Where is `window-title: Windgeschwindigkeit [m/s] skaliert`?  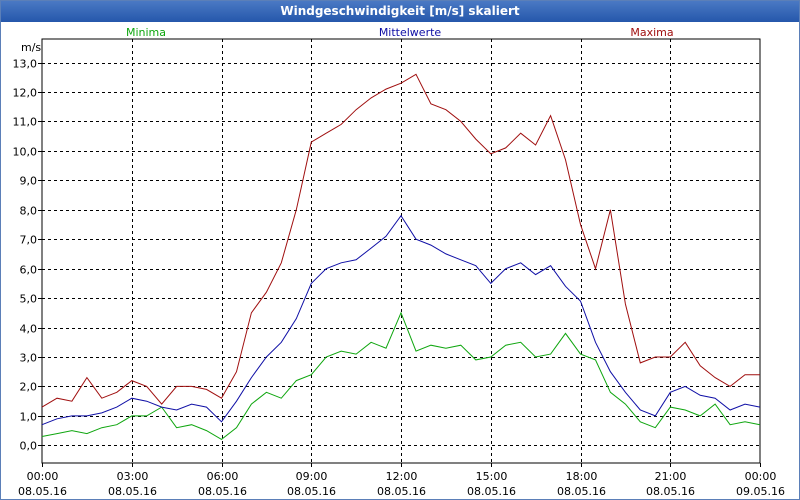
window-title: Windgeschwindigkeit [m/s] skaliert is located at coordinates (400, 11).